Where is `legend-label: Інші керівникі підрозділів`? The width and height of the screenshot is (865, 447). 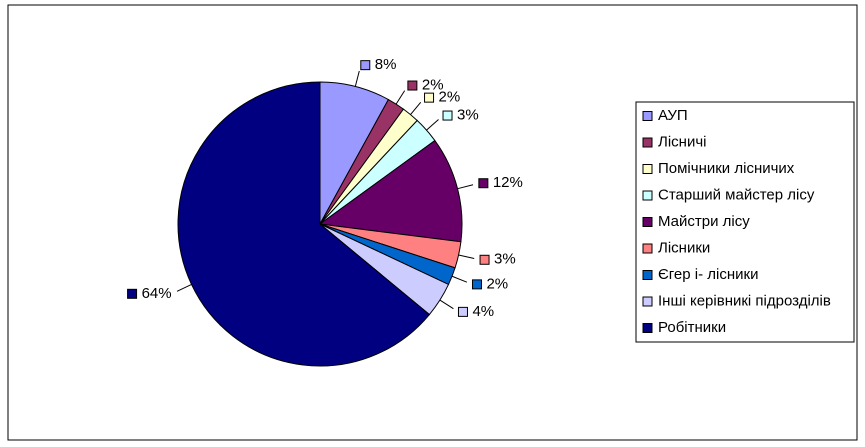
legend-label: Інші керівникі підрозділів is located at coordinates (744, 300).